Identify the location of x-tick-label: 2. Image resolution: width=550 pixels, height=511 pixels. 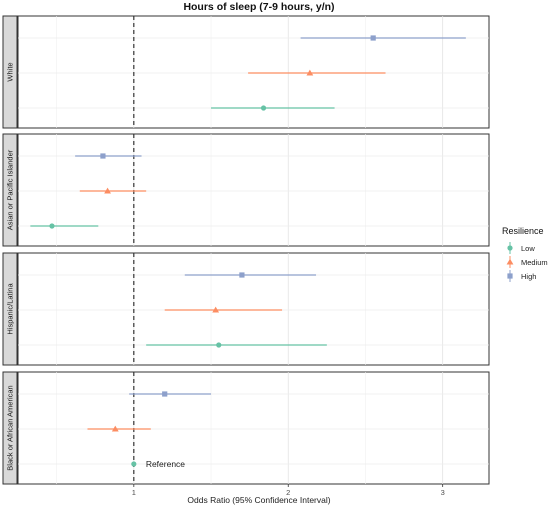
(288, 492).